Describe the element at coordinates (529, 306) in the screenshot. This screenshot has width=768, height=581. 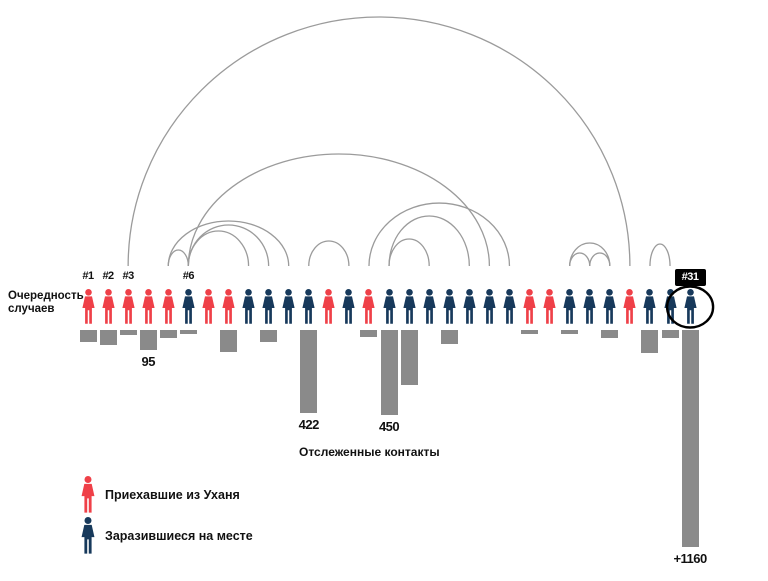
I see `case-23-person-icon` at that location.